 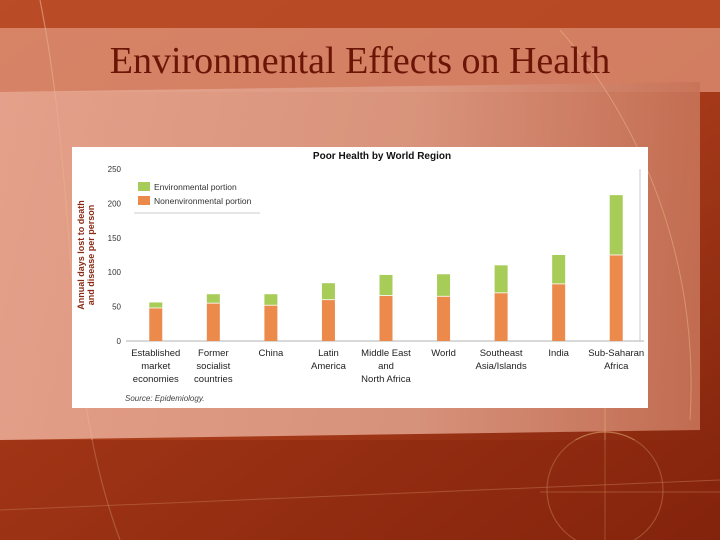 What do you see at coordinates (115, 203) in the screenshot?
I see `y-tick-label: 200` at bounding box center [115, 203].